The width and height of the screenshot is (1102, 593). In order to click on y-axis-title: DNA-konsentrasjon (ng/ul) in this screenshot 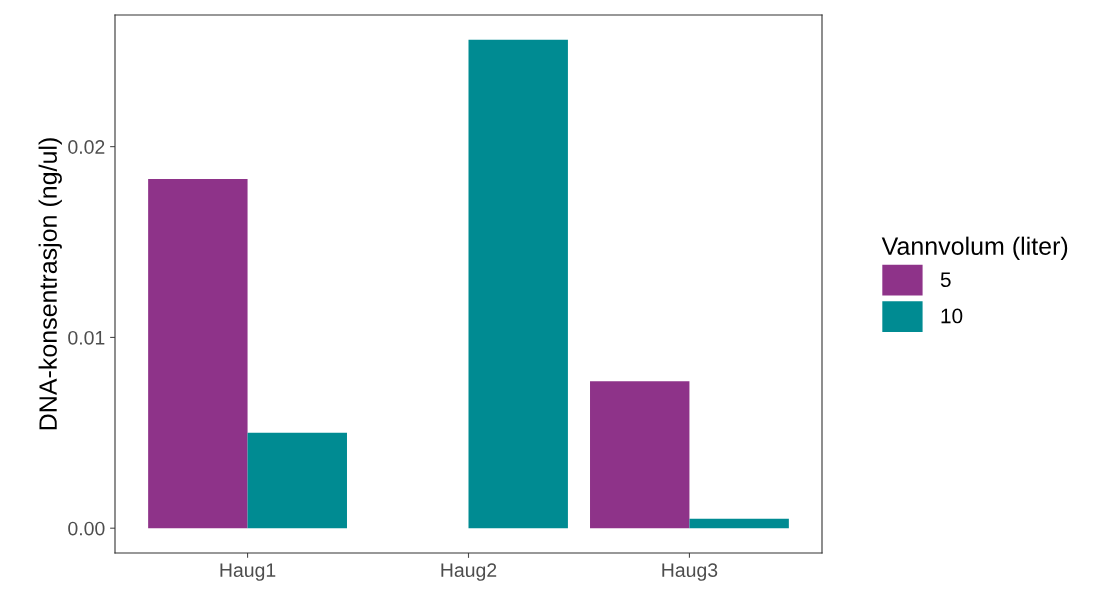, I will do `click(50, 284)`.